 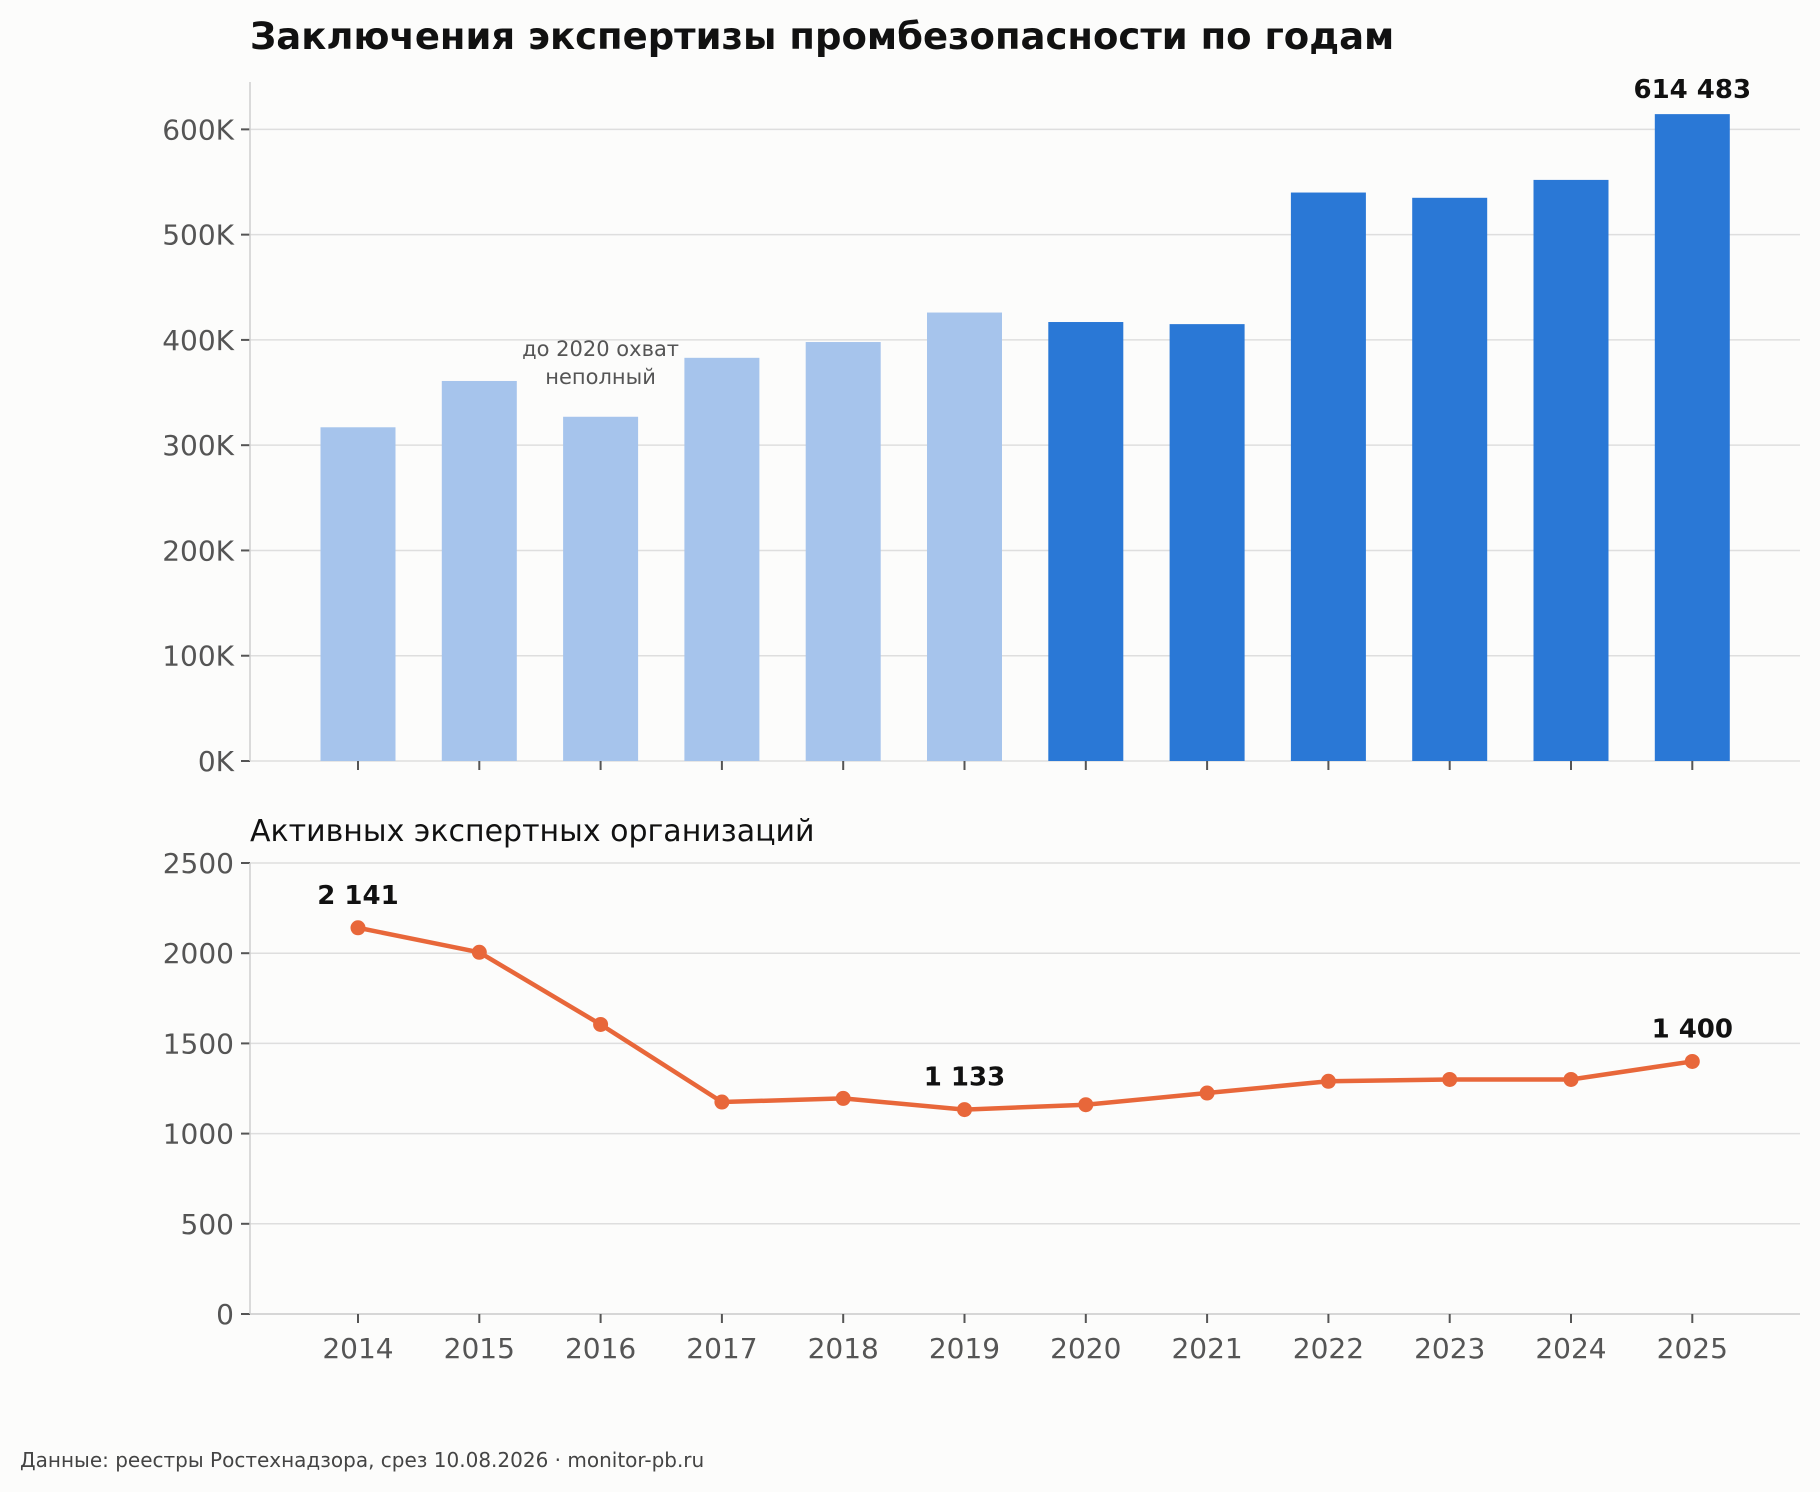 I want to click on line-point-2016, so click(x=601, y=1024).